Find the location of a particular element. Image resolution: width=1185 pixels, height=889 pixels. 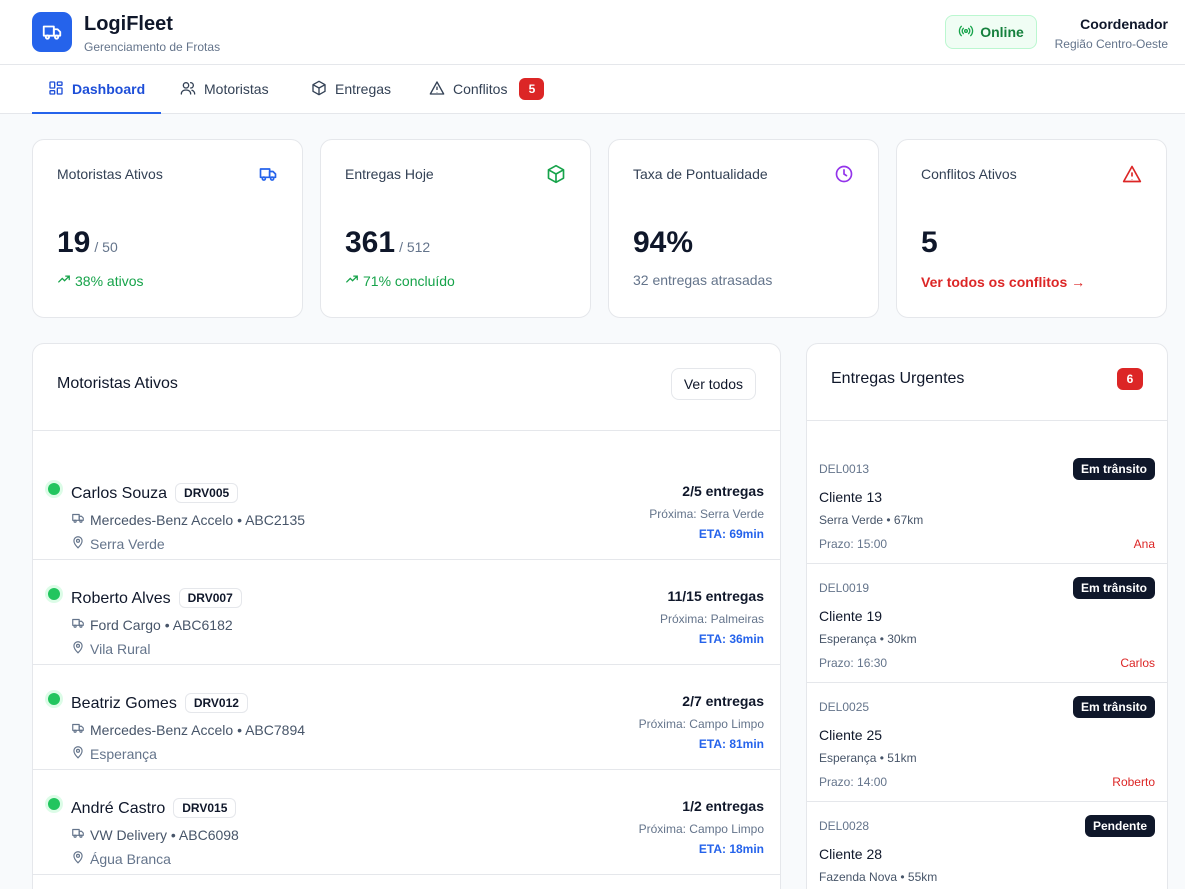

truck-logo-icon is located at coordinates (52, 32).